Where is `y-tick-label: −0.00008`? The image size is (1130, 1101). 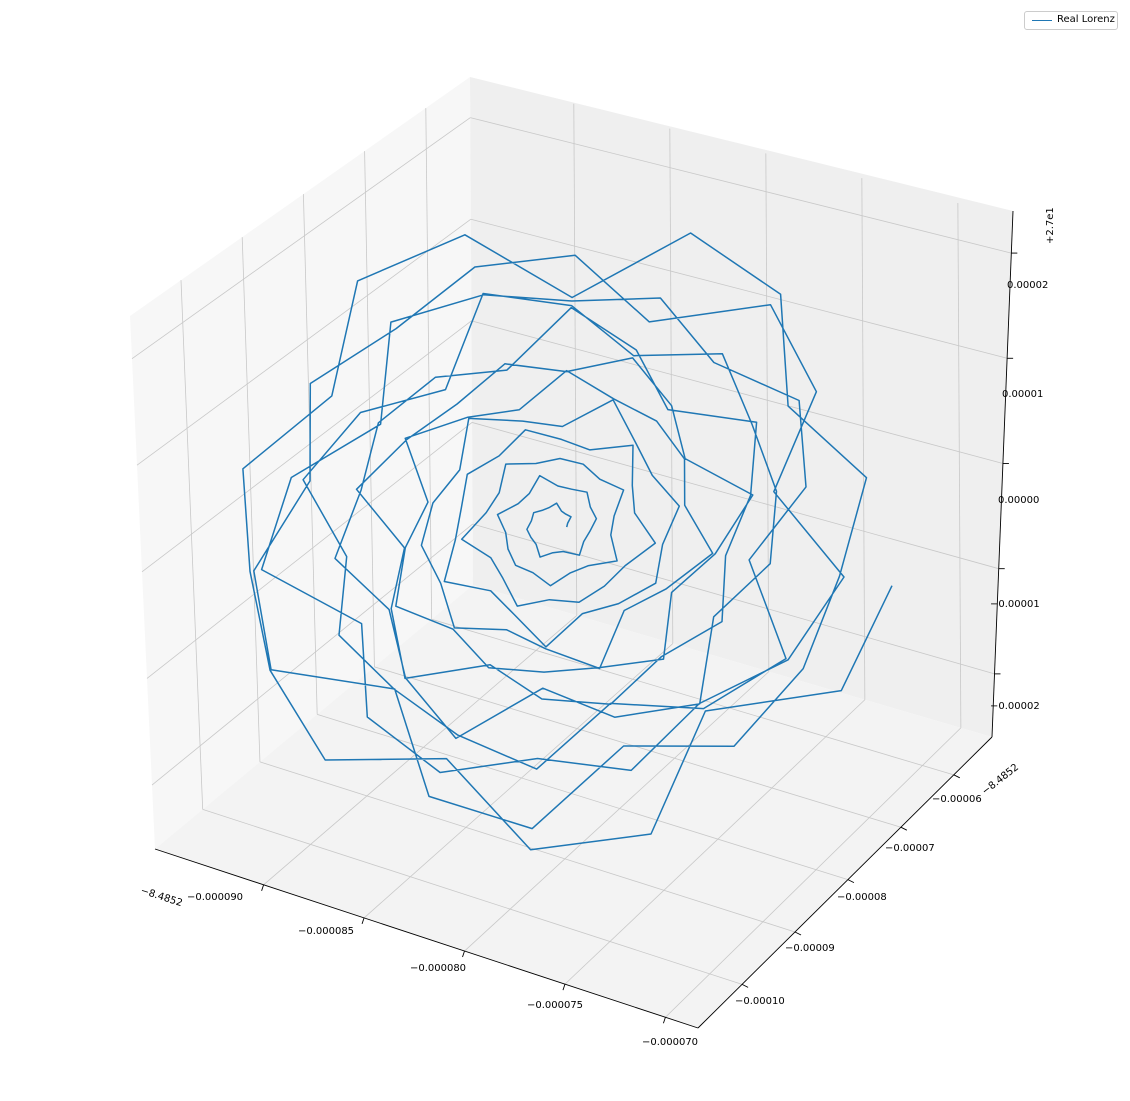
y-tick-label: −0.00008 is located at coordinates (862, 897).